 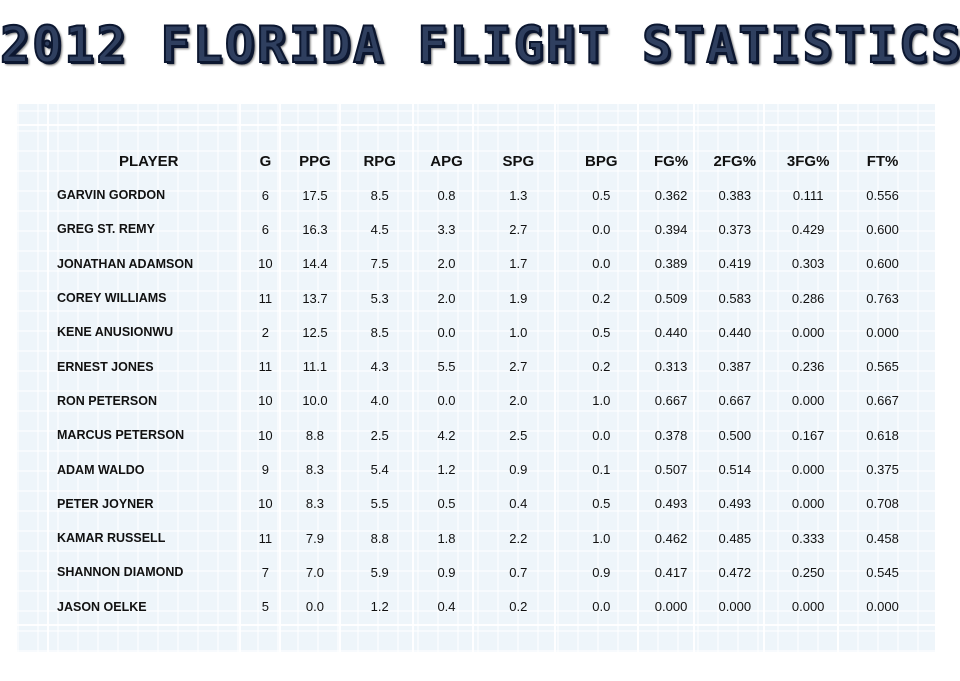 What do you see at coordinates (601, 572) in the screenshot?
I see `cell-bpg: 0.9` at bounding box center [601, 572].